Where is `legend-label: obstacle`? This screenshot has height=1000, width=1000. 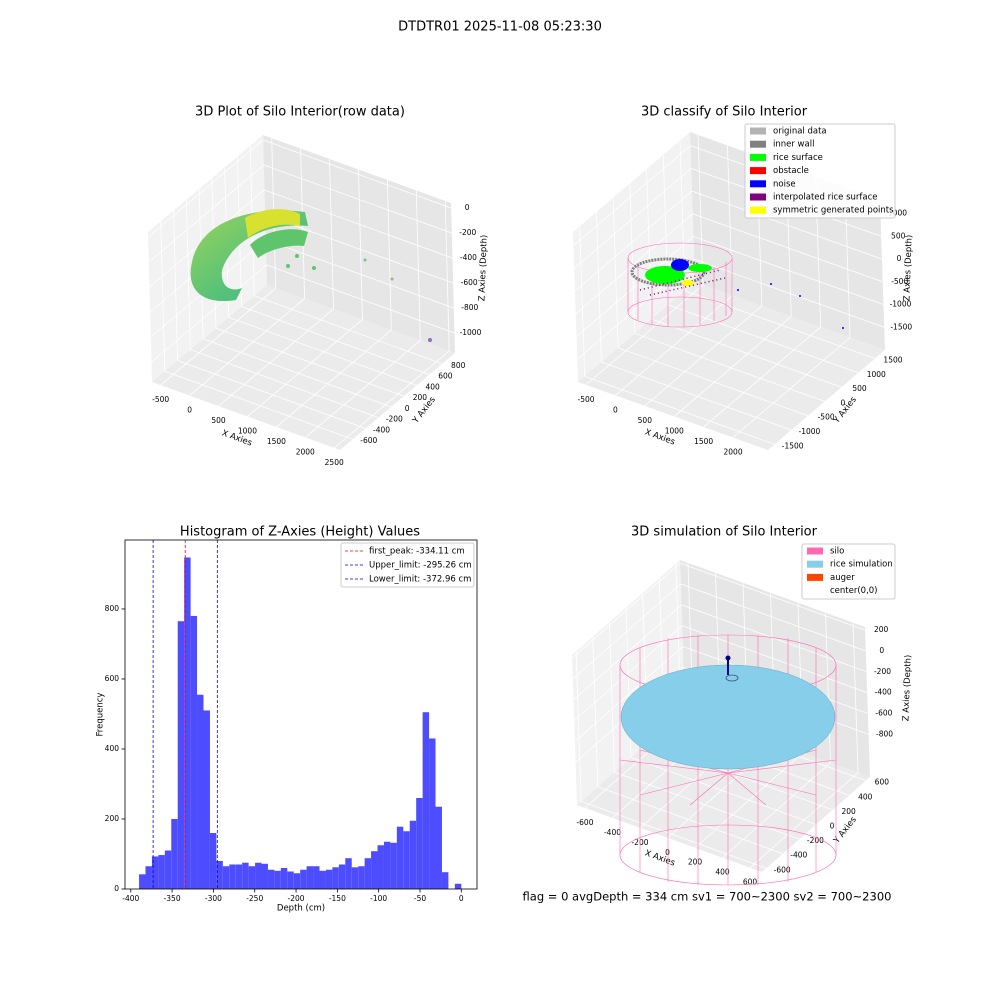
legend-label: obstacle is located at coordinates (791, 171).